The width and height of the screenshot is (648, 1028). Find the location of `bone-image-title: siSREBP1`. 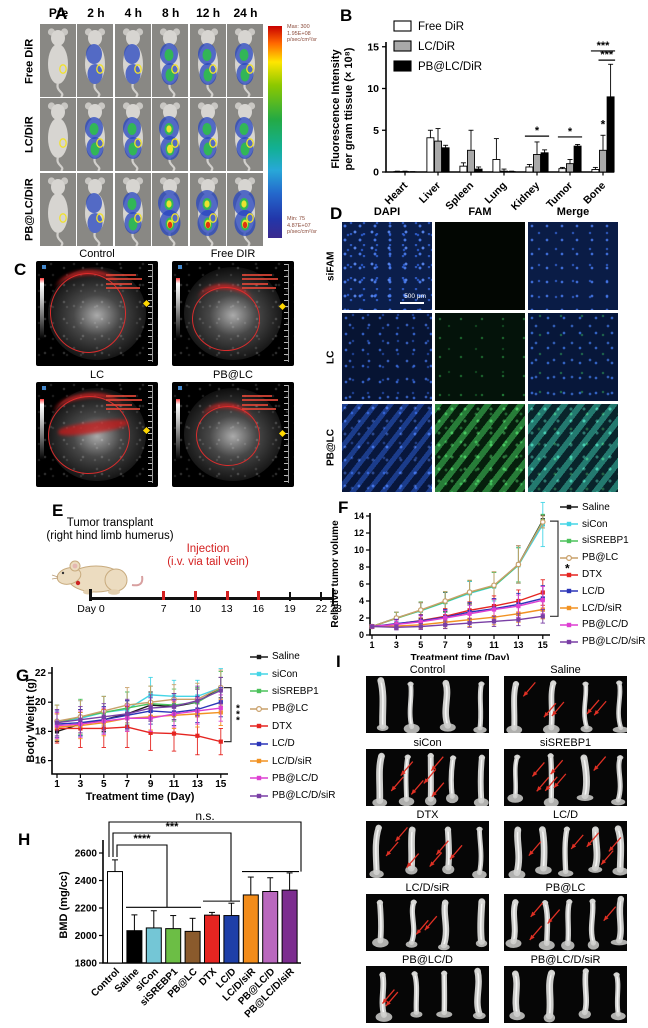

bone-image-title: siSREBP1 is located at coordinates (565, 742).